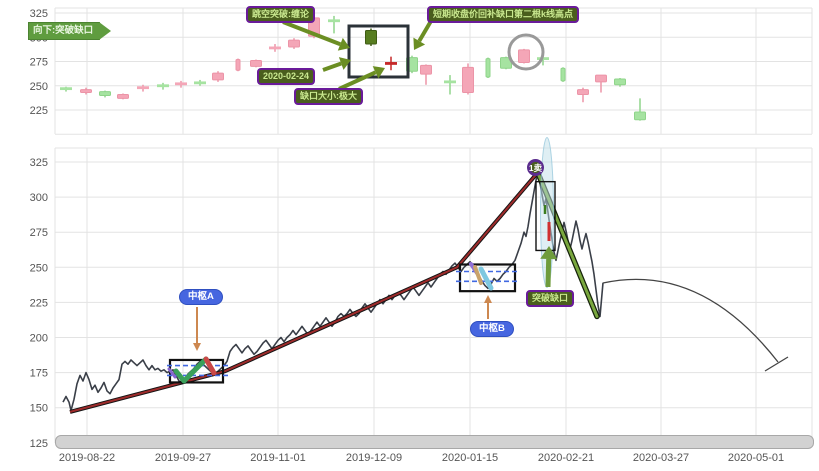 The image size is (819, 471). Describe the element at coordinates (39, 198) in the screenshot. I see `svg-text: 300` at that location.